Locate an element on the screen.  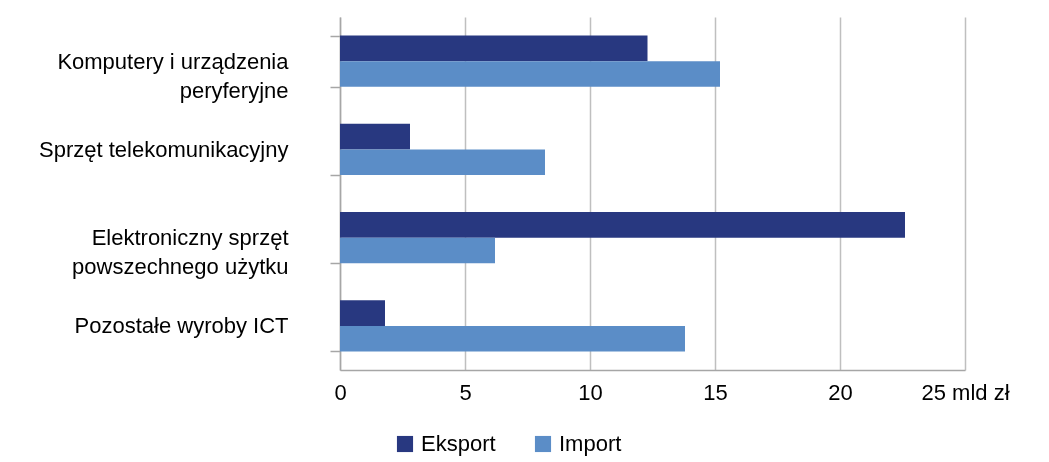
x-tick-label: 20 is located at coordinates (840, 392).